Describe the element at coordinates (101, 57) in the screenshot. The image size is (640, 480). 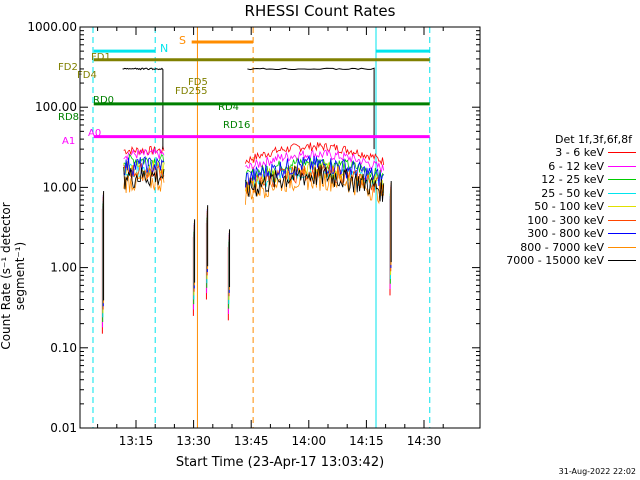
I see `flag-label-fd1: FD1` at that location.